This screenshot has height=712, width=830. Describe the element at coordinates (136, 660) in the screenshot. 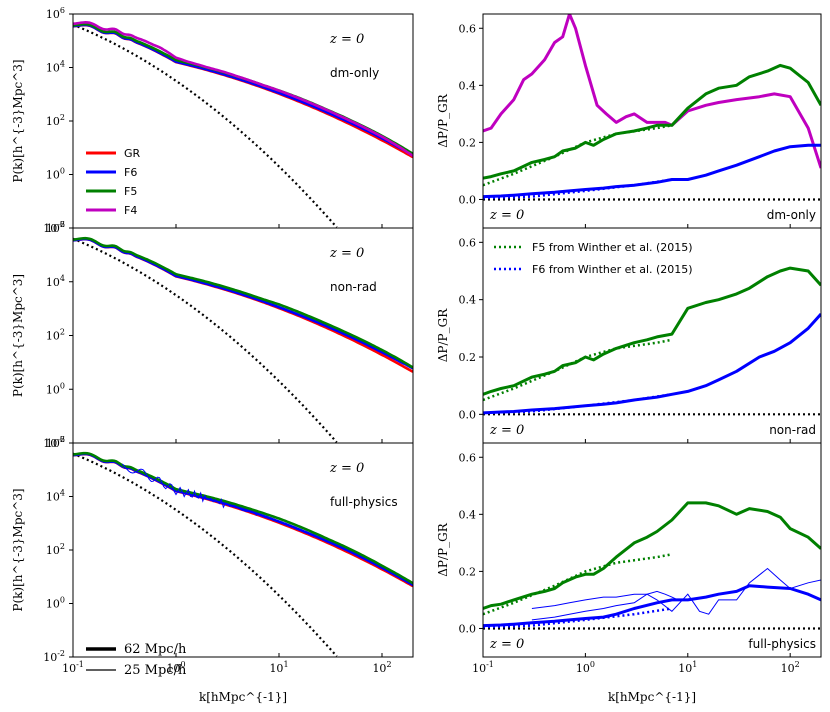

I see `box-size-legend: 62 Mpc/h 25 Mpc/h` at that location.